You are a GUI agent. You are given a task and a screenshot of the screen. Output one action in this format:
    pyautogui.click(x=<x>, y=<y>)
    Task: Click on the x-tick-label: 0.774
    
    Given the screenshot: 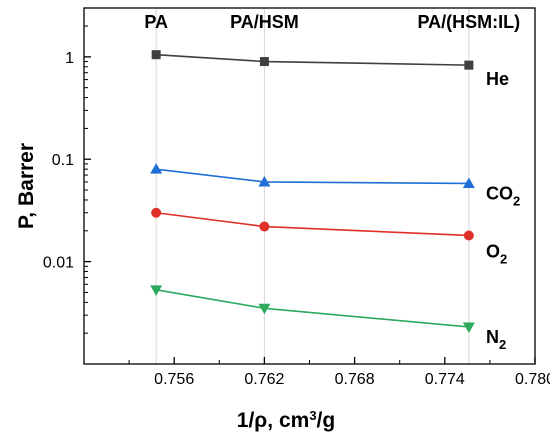 What is the action you would take?
    pyautogui.click(x=445, y=379)
    